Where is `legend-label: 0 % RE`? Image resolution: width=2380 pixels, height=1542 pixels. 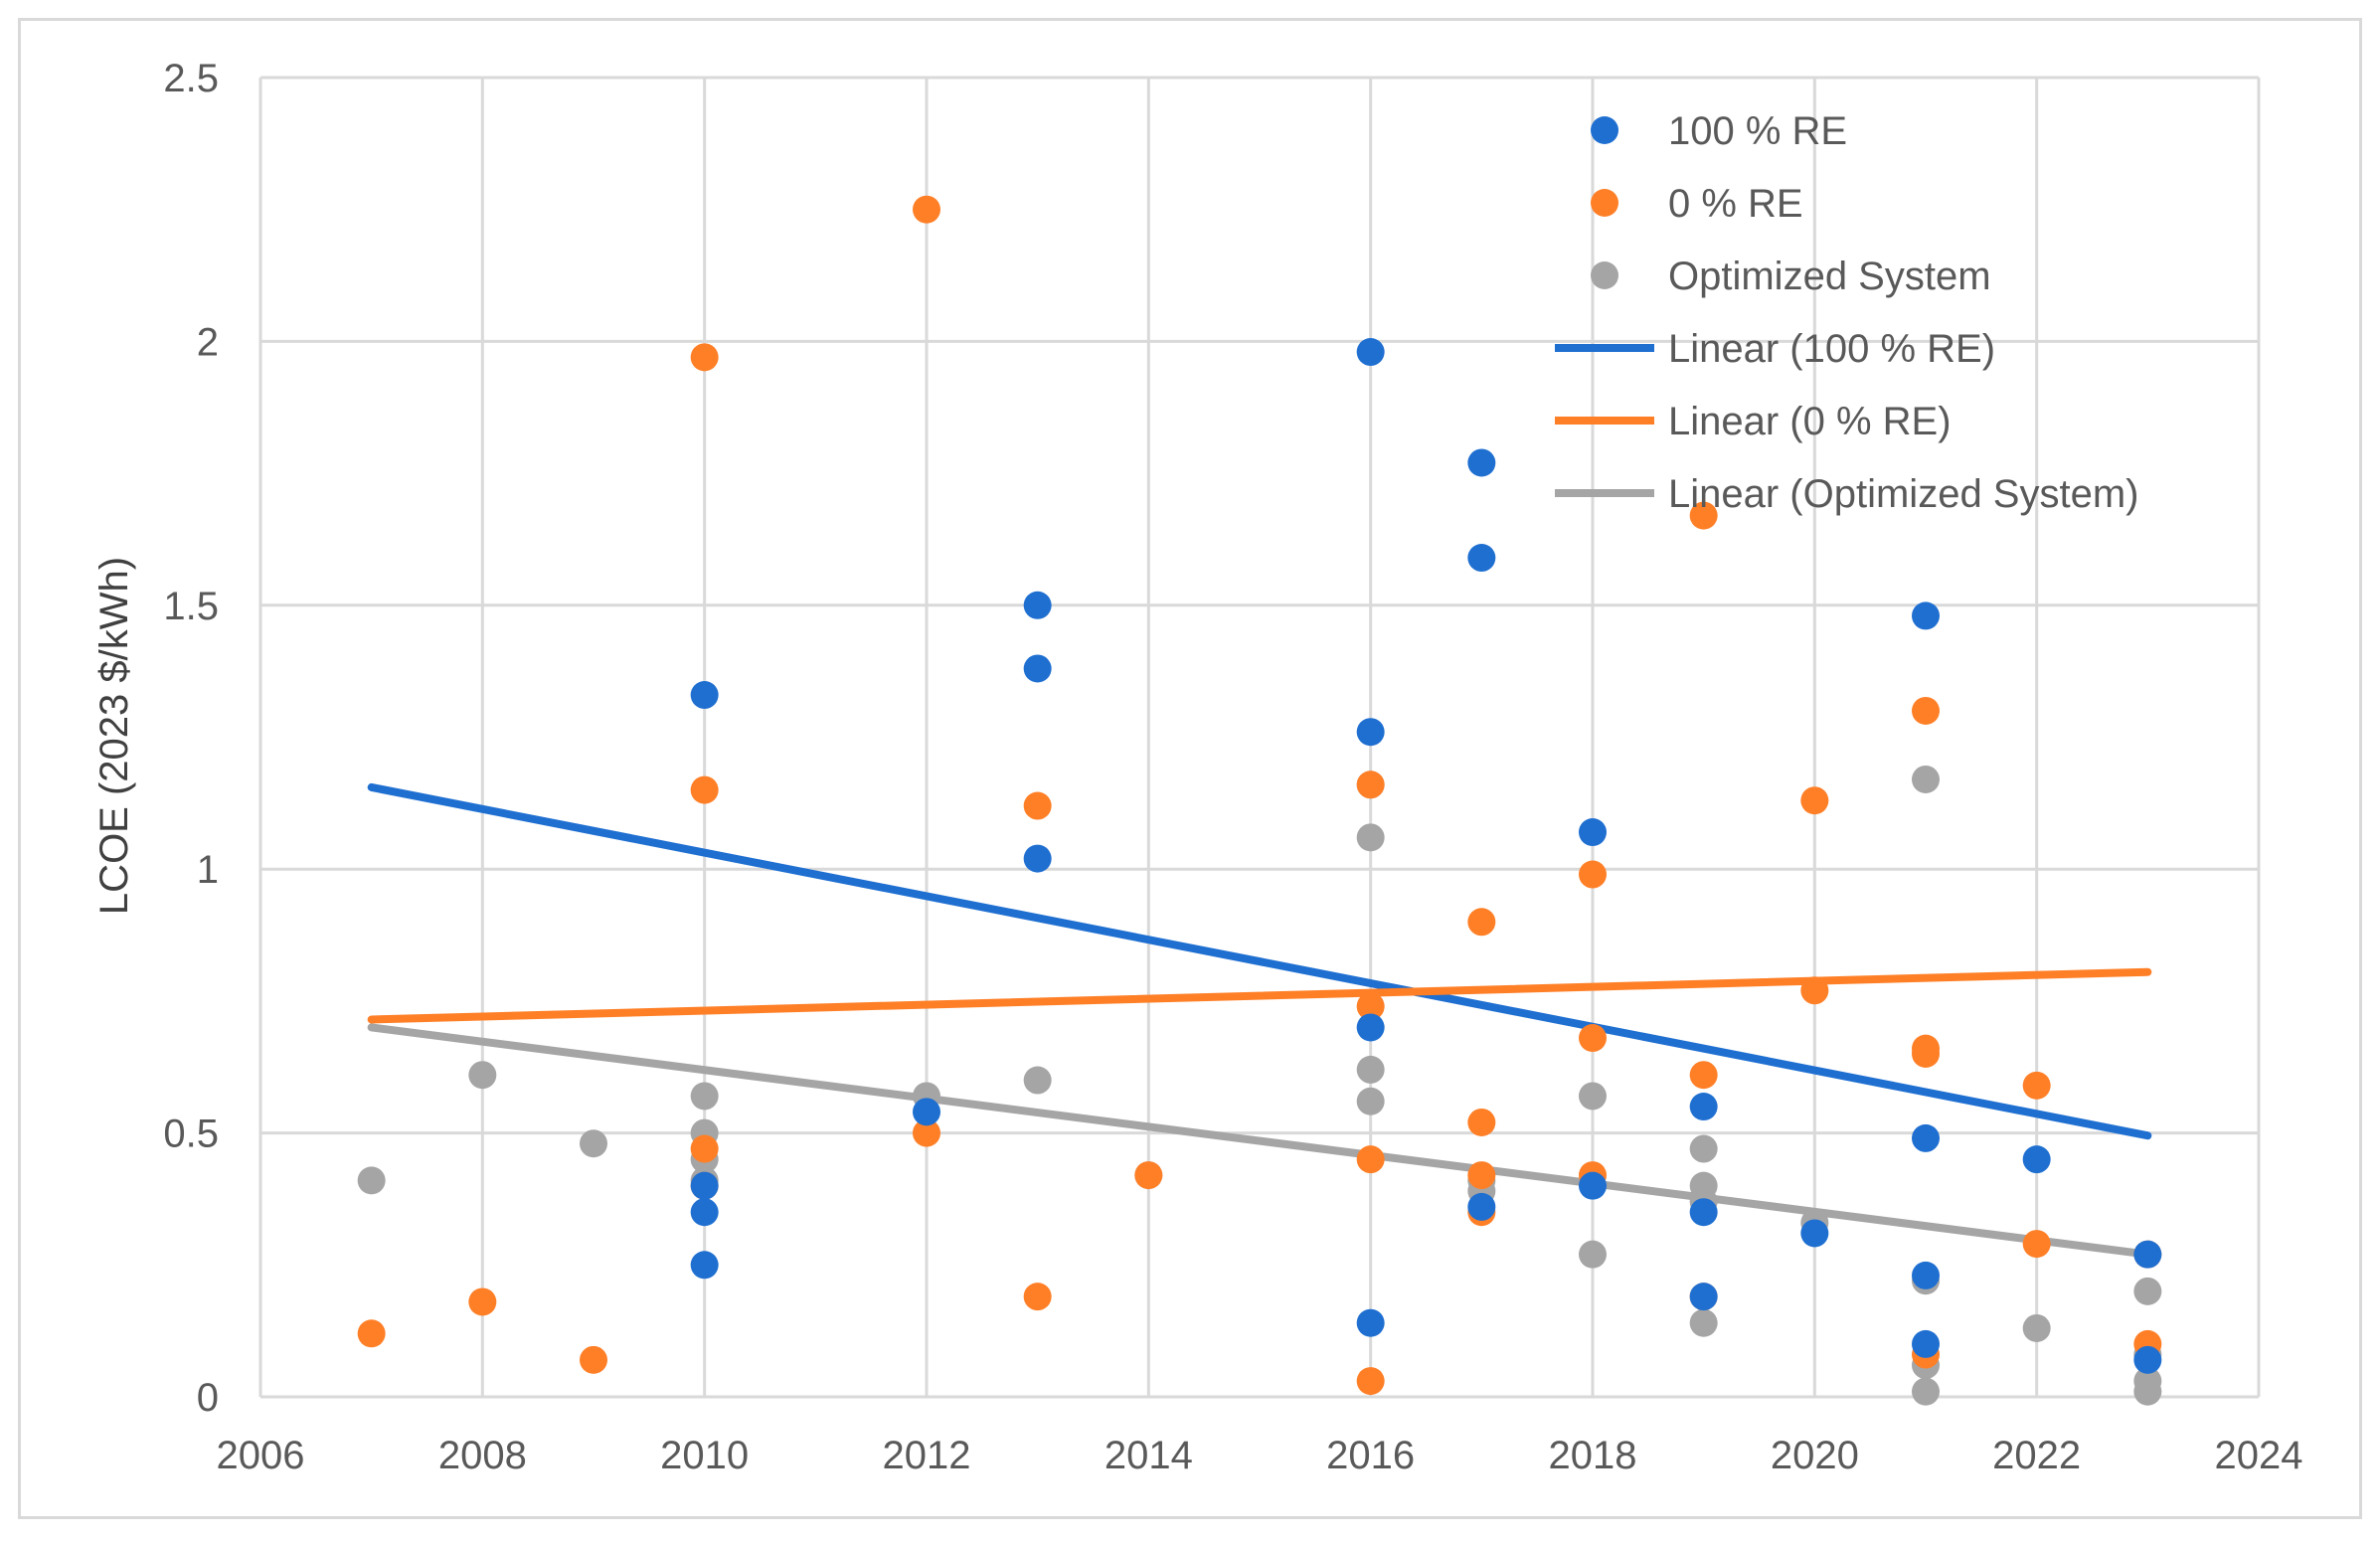
legend-label: 0 % RE is located at coordinates (1735, 204).